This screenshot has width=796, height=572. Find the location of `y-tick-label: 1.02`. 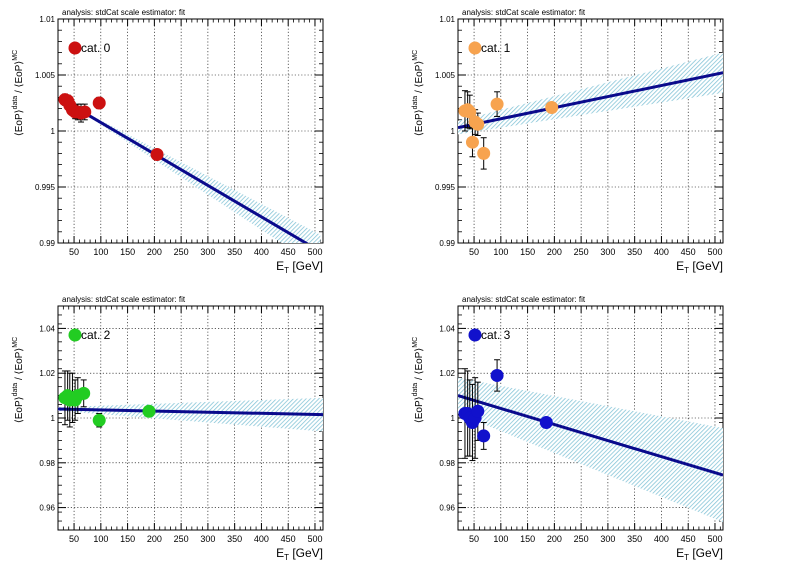

y-tick-label: 1.02 is located at coordinates (447, 373).